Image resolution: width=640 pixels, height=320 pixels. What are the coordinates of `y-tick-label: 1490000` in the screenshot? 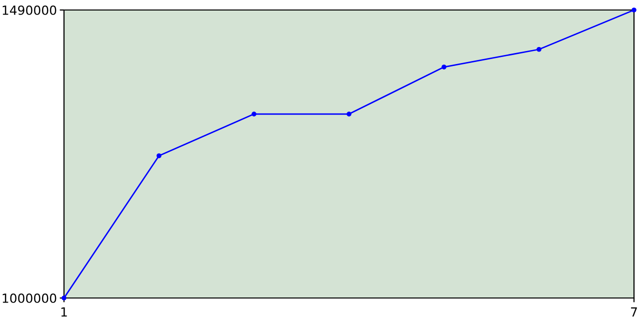 It's located at (29, 10).